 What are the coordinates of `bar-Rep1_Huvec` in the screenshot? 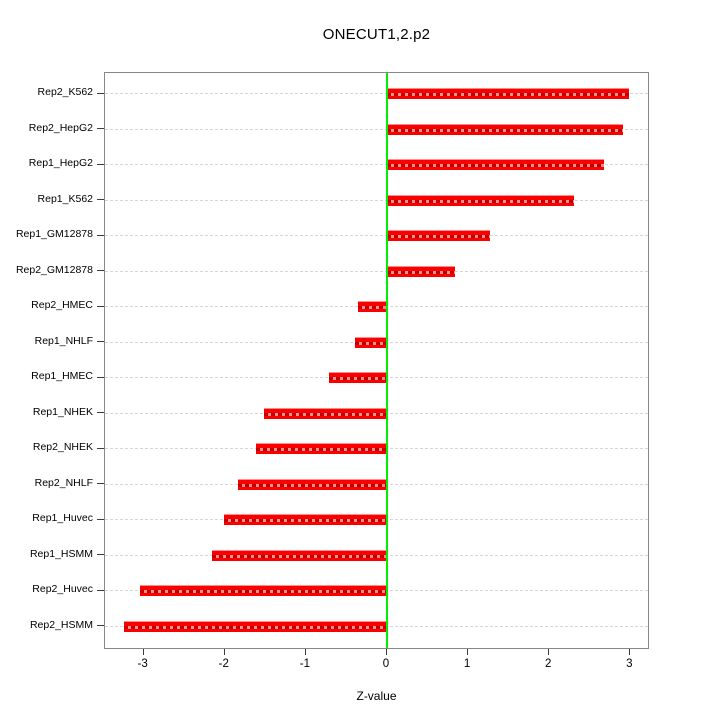 It's located at (305, 520).